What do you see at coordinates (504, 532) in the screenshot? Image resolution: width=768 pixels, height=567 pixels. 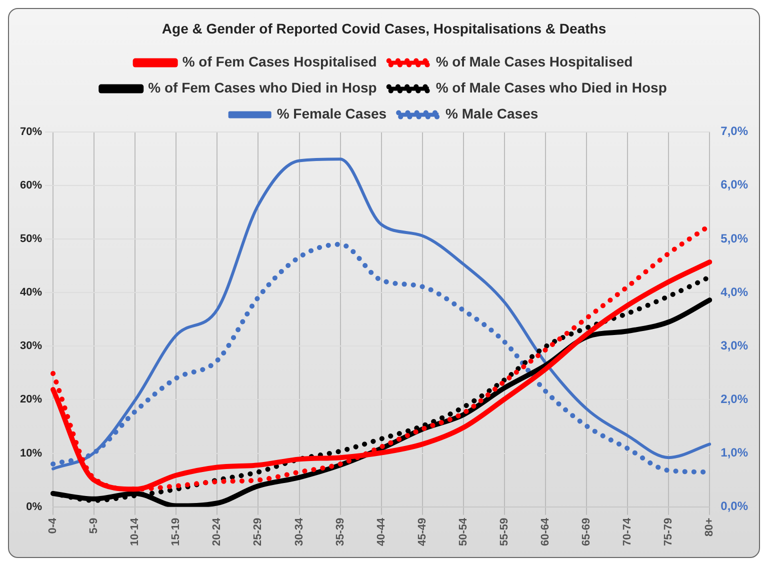 I see `x-tick-label: 55-59` at bounding box center [504, 532].